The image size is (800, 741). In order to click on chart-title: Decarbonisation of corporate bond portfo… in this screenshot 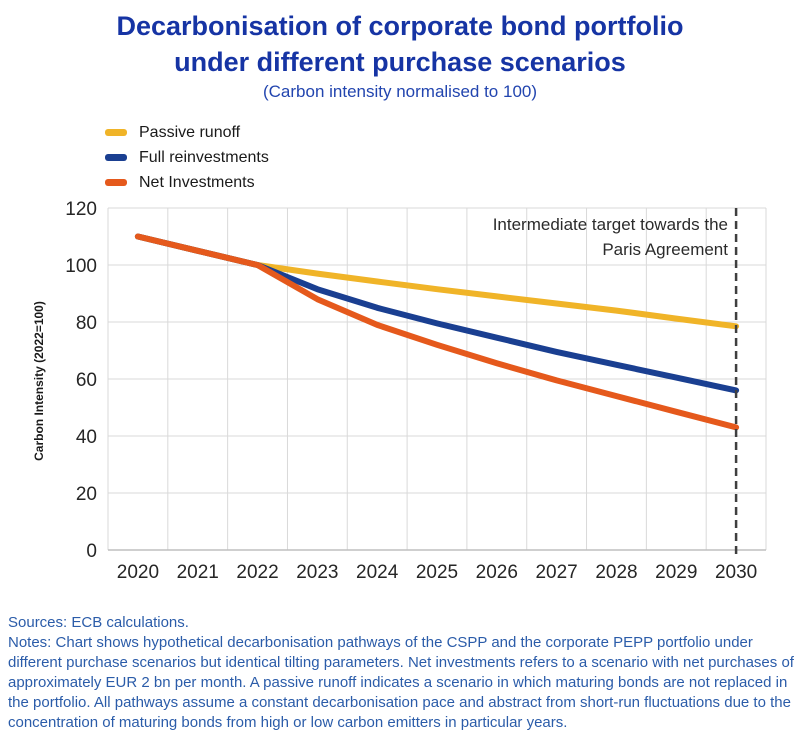, I will do `click(400, 44)`.